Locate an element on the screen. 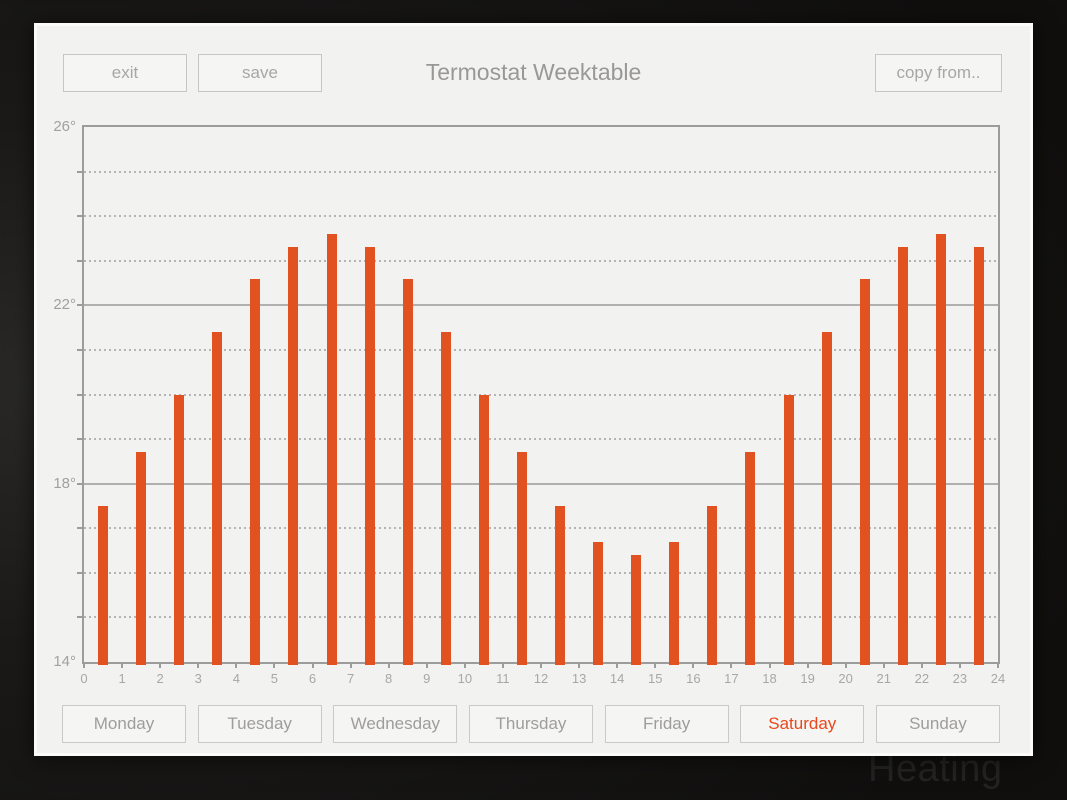 The image size is (1067, 800). x-axis-label-14: 14 is located at coordinates (617, 678).